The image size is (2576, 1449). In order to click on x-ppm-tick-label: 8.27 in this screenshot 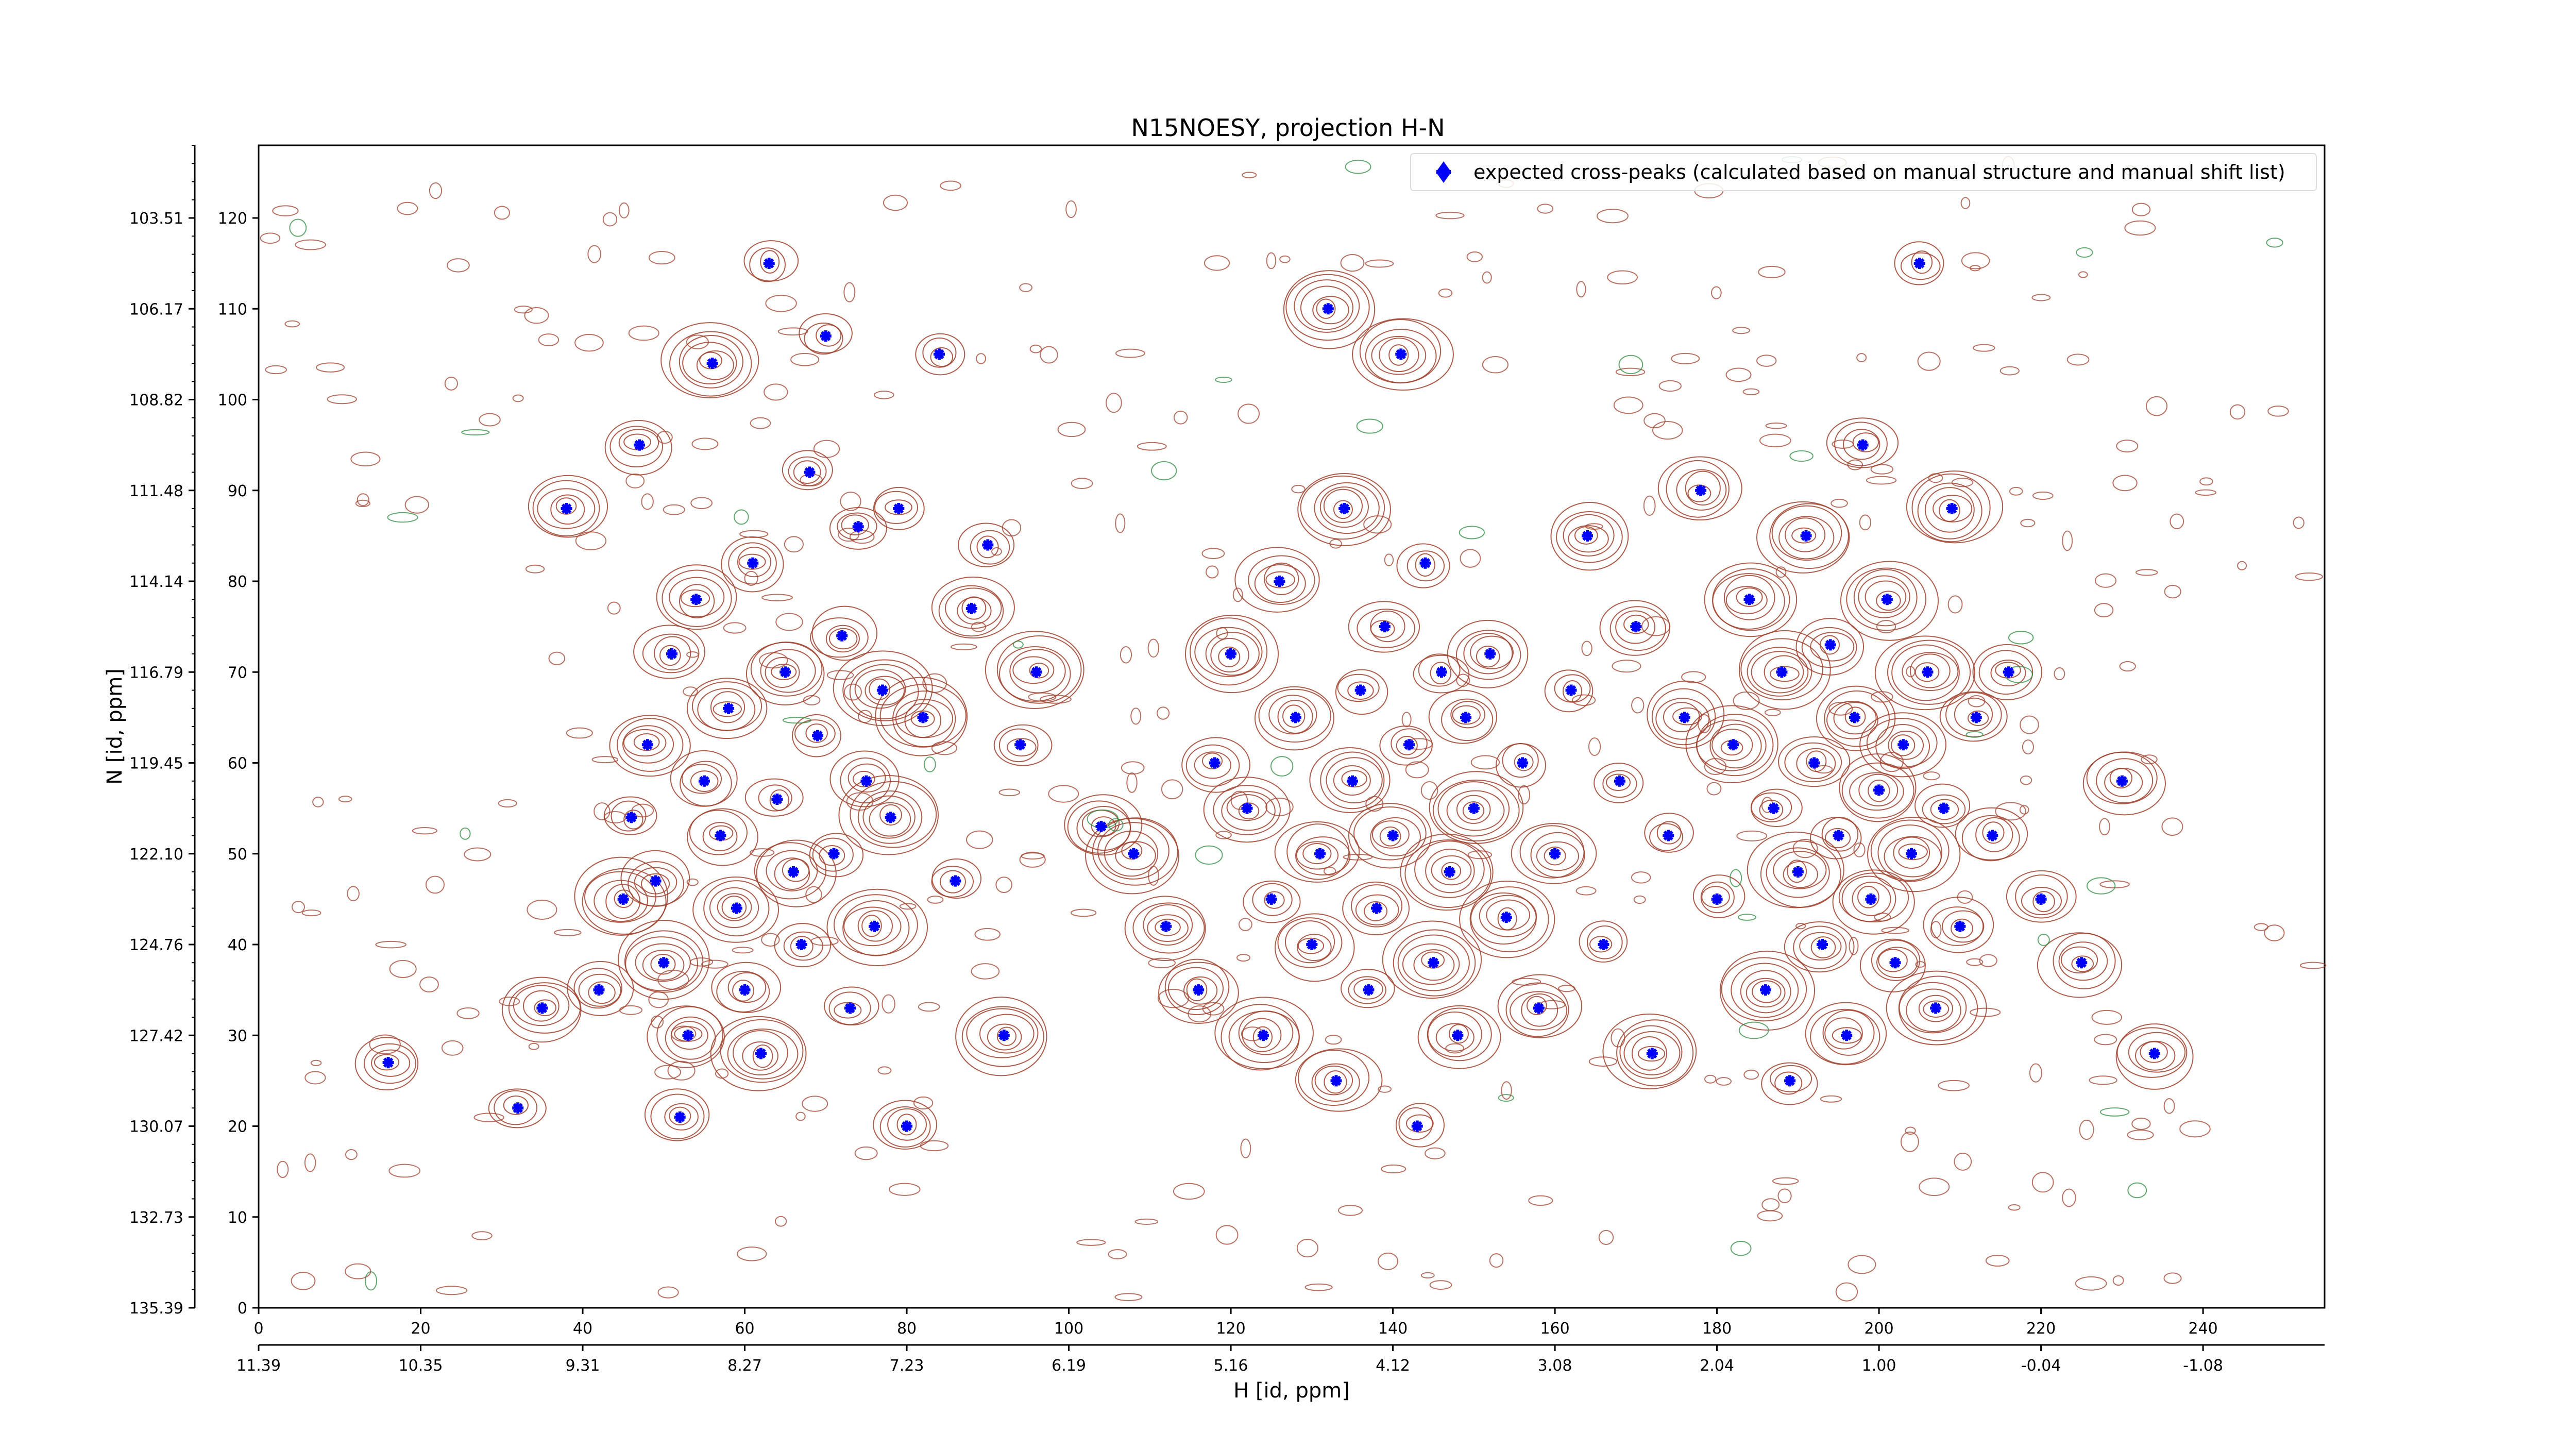, I will do `click(744, 1366)`.